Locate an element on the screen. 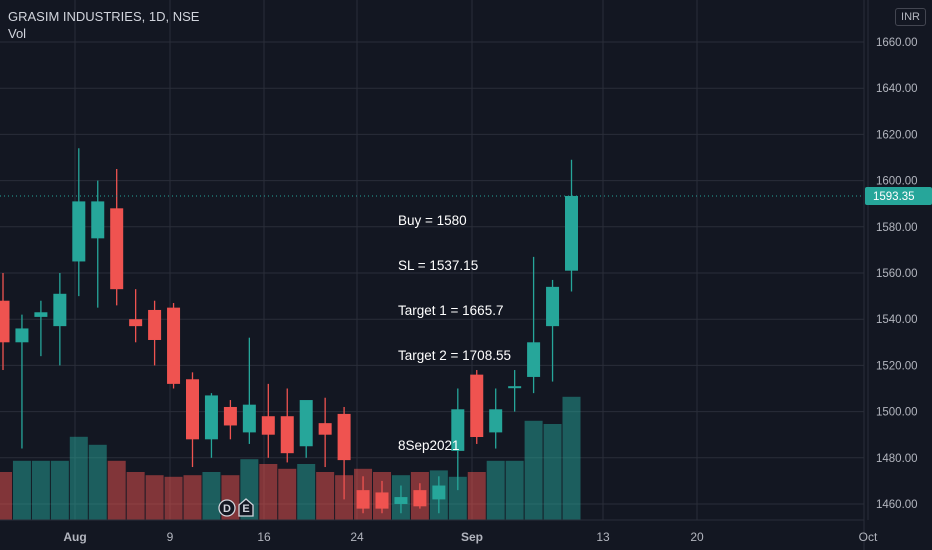 This screenshot has width=932, height=550. earnings-marker-icon: E is located at coordinates (246, 507).